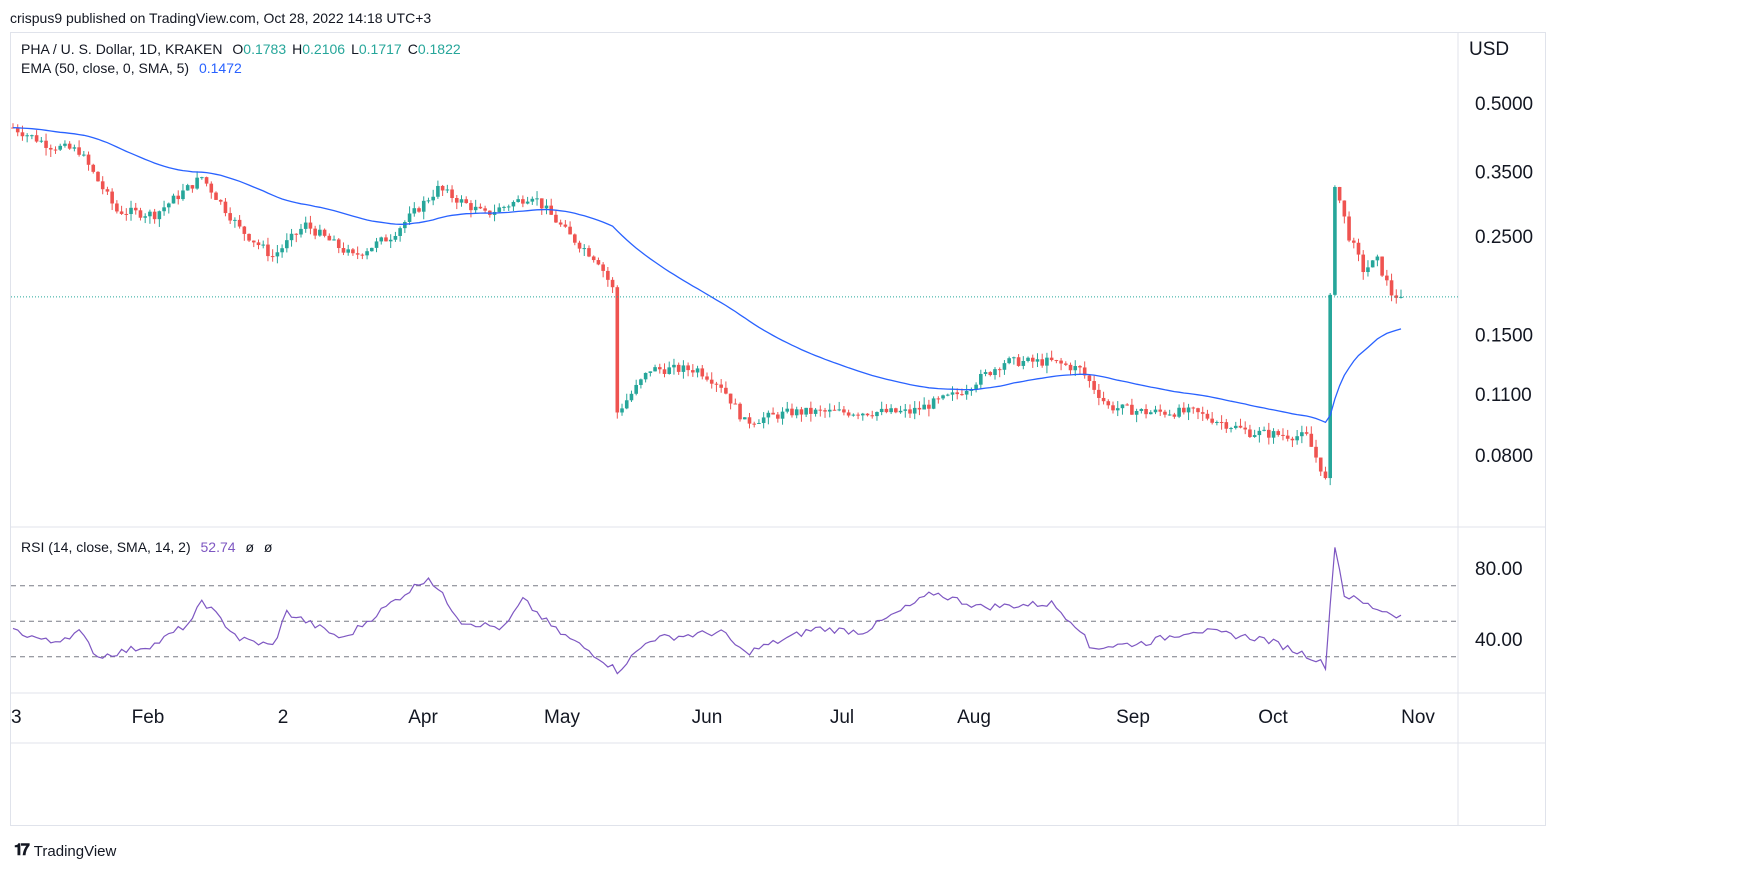  Describe the element at coordinates (218, 547) in the screenshot. I see `rsi-value: 52.74` at that location.